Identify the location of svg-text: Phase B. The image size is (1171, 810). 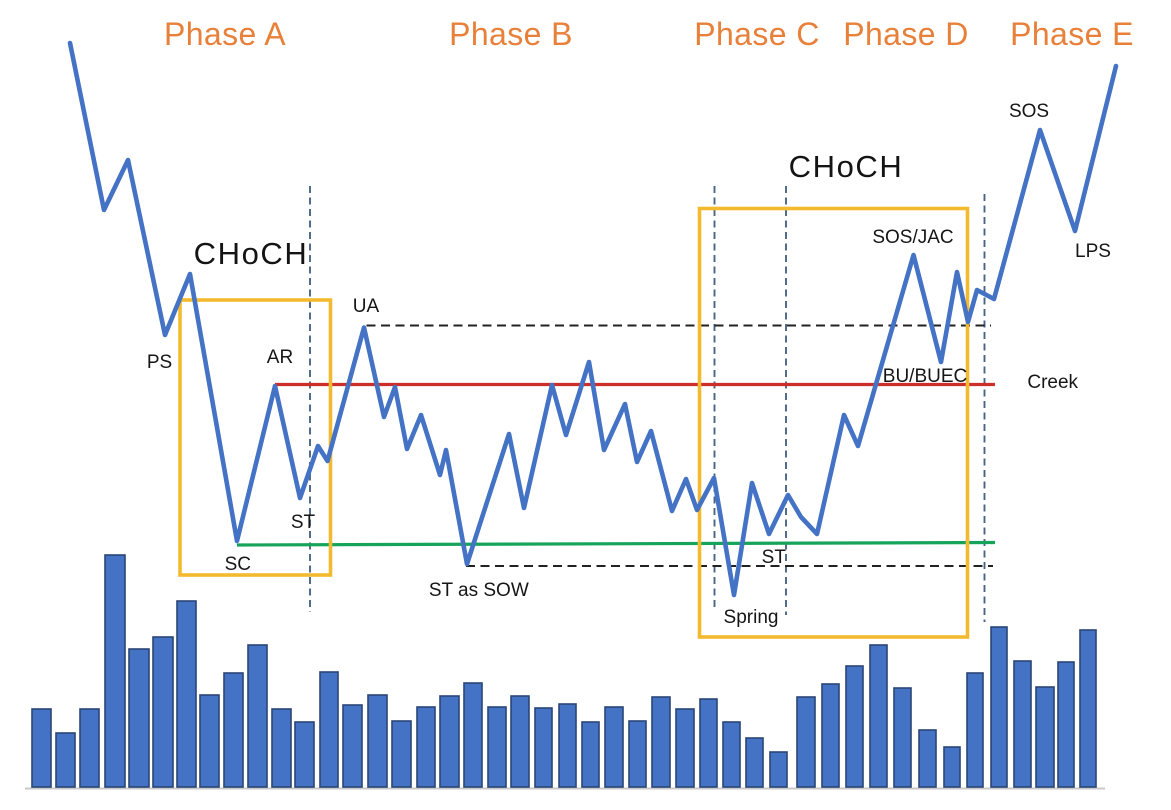
(511, 34).